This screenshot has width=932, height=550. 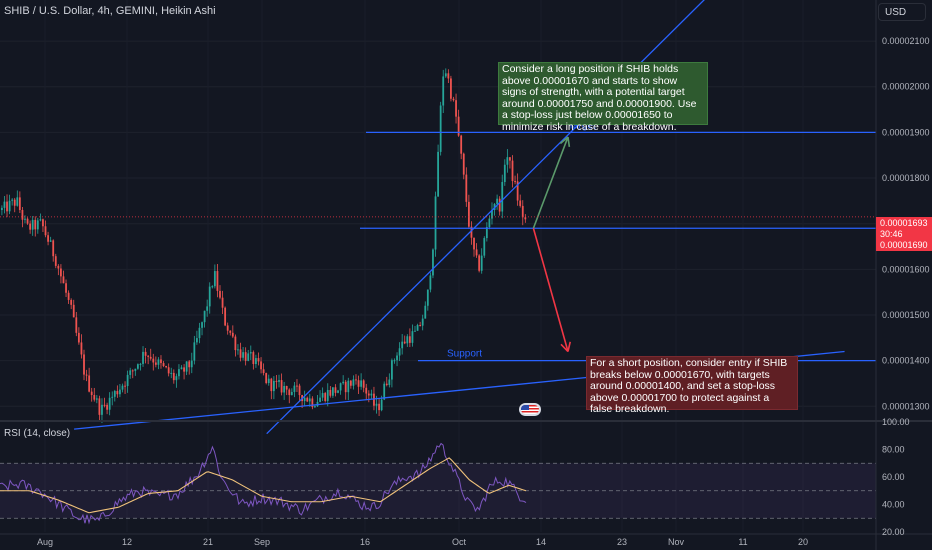 What do you see at coordinates (530, 409) in the screenshot?
I see `us-flag-icon` at bounding box center [530, 409].